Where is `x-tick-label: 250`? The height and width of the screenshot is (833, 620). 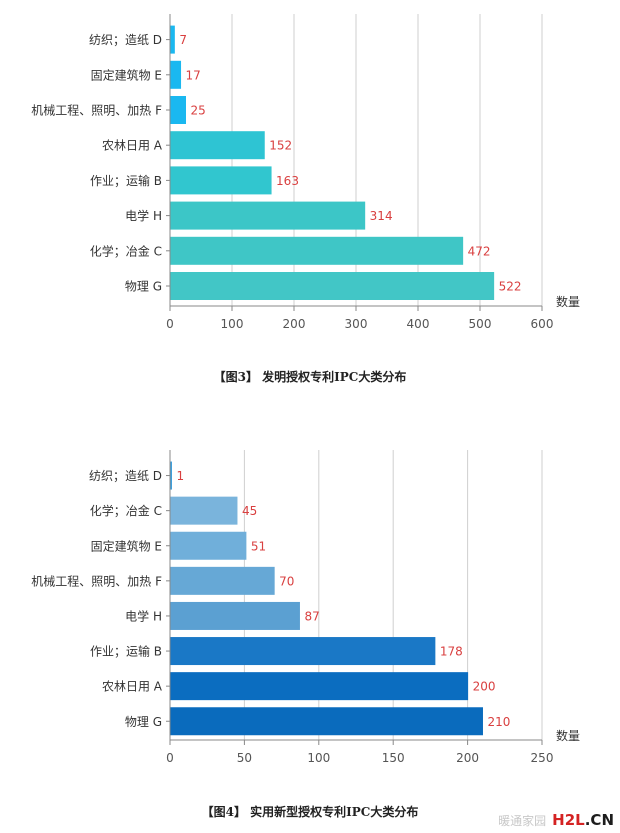 x-tick-label: 250 is located at coordinates (542, 758).